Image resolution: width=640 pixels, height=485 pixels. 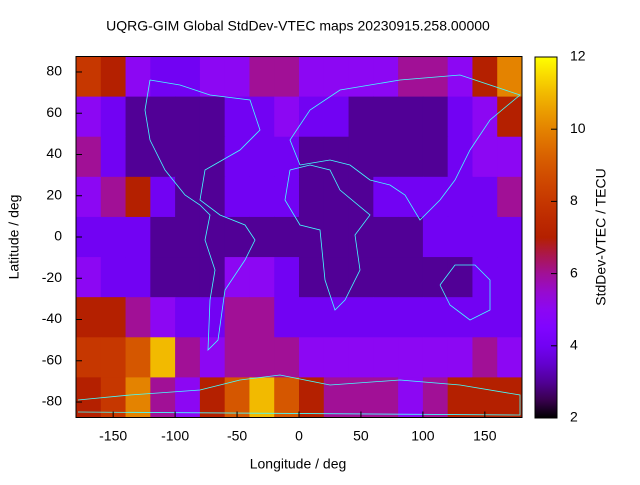 I want to click on x-tick-label: 0, so click(x=299, y=436).